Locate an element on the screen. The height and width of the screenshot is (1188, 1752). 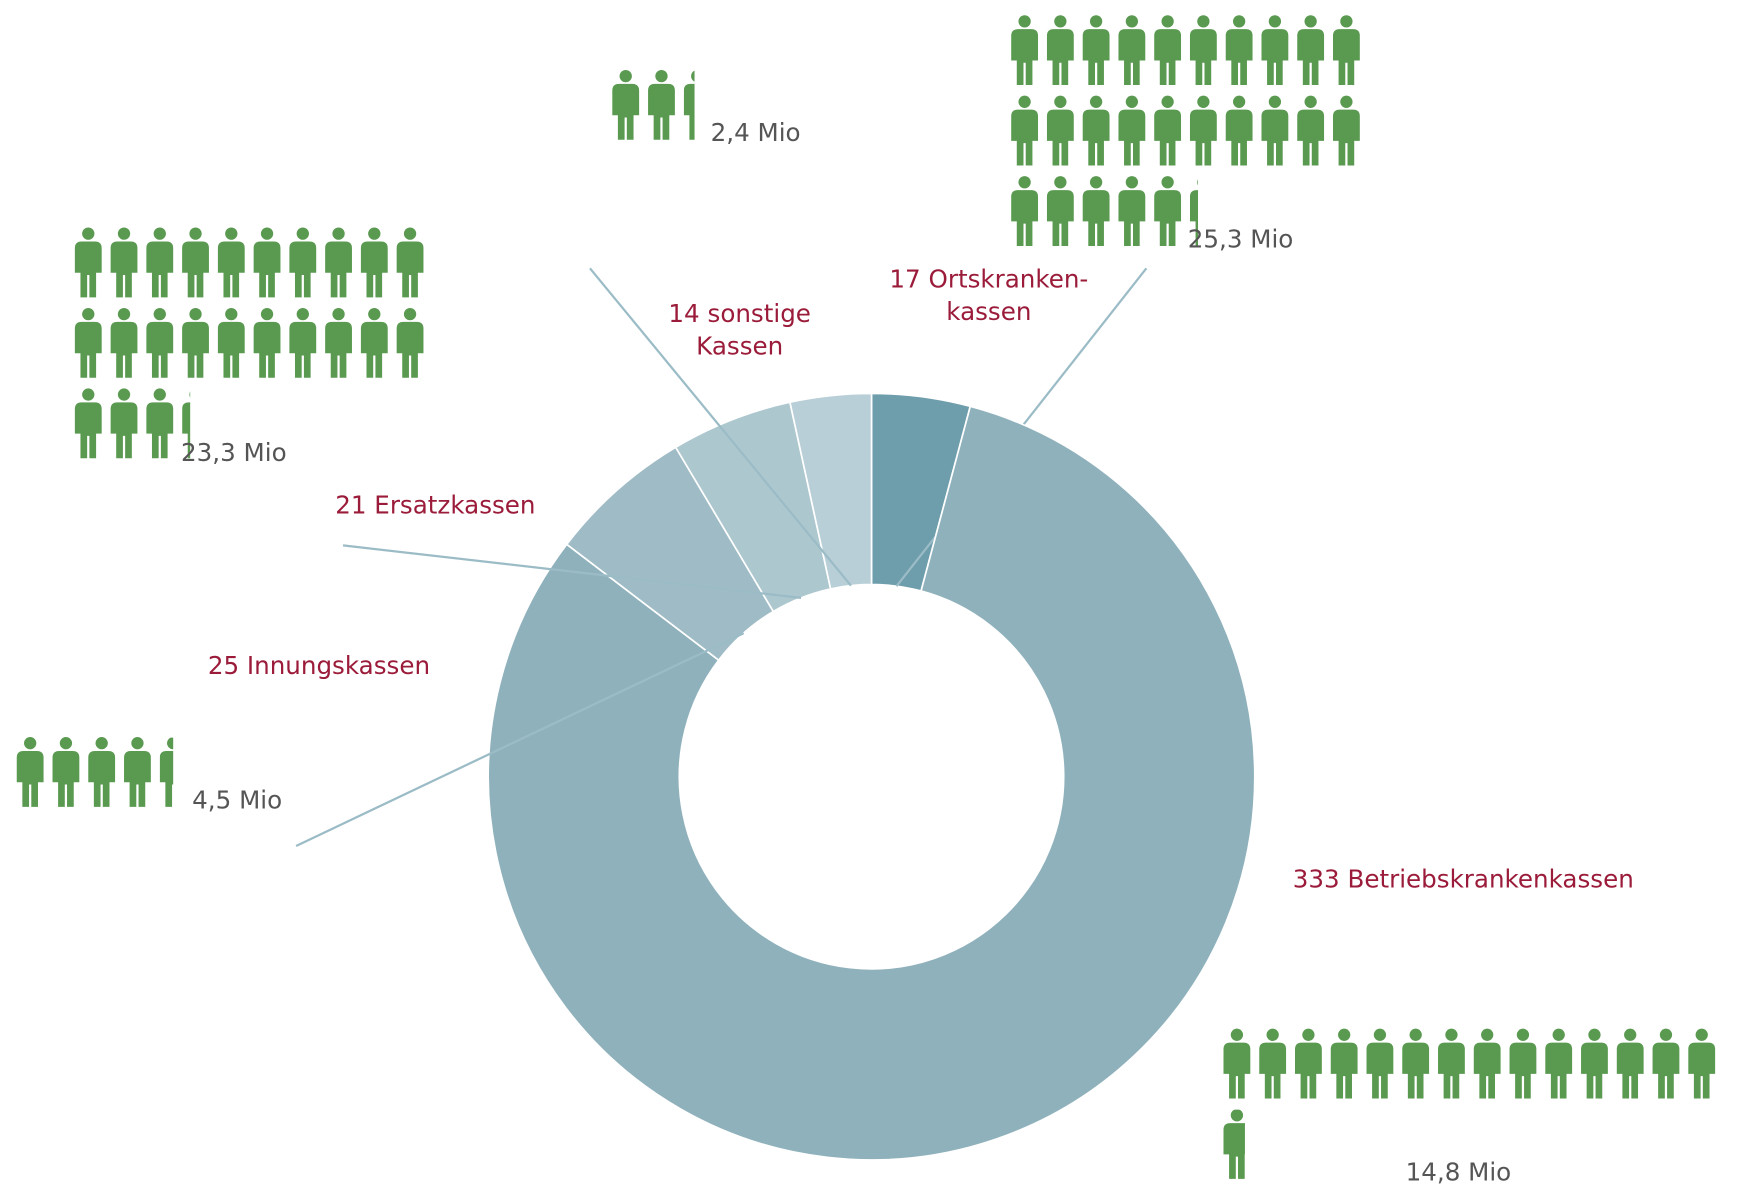
member-label: 25,3 Mio is located at coordinates (1241, 238).